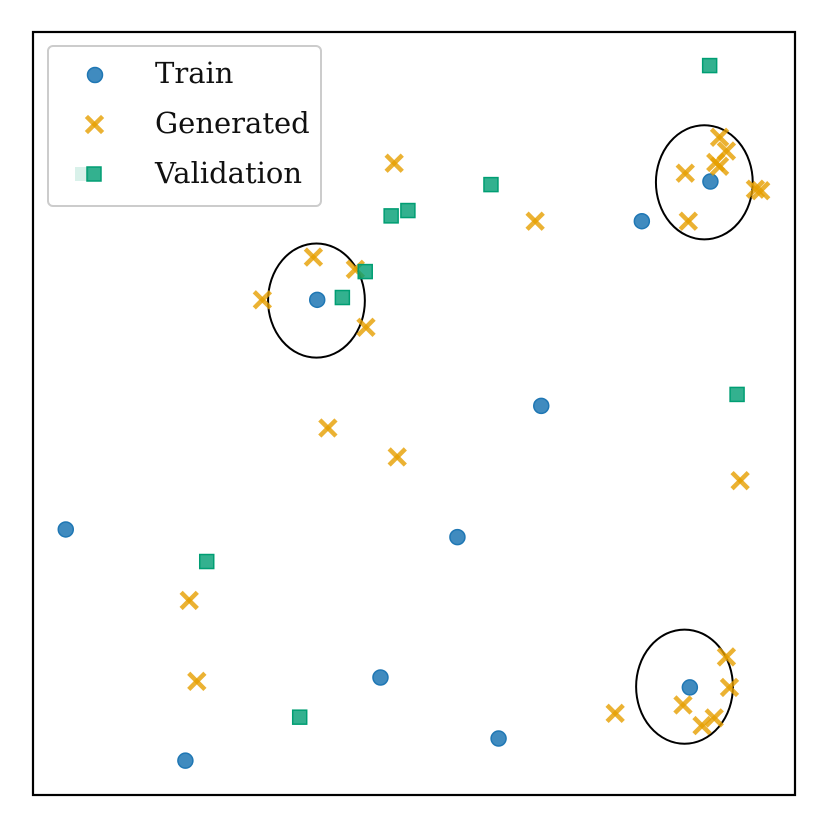 The image size is (826, 826). What do you see at coordinates (82, 174) in the screenshot?
I see `legend-validation-shadow` at bounding box center [82, 174].